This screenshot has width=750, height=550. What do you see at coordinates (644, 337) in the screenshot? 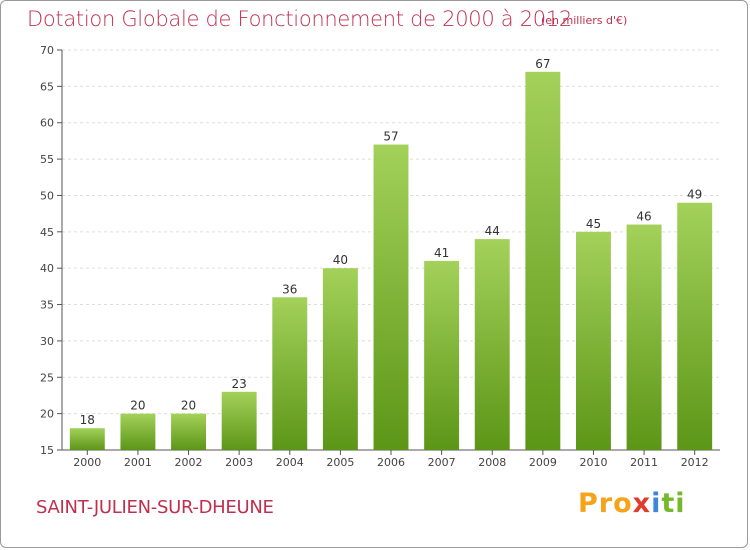
I see `bar-2011` at bounding box center [644, 337].